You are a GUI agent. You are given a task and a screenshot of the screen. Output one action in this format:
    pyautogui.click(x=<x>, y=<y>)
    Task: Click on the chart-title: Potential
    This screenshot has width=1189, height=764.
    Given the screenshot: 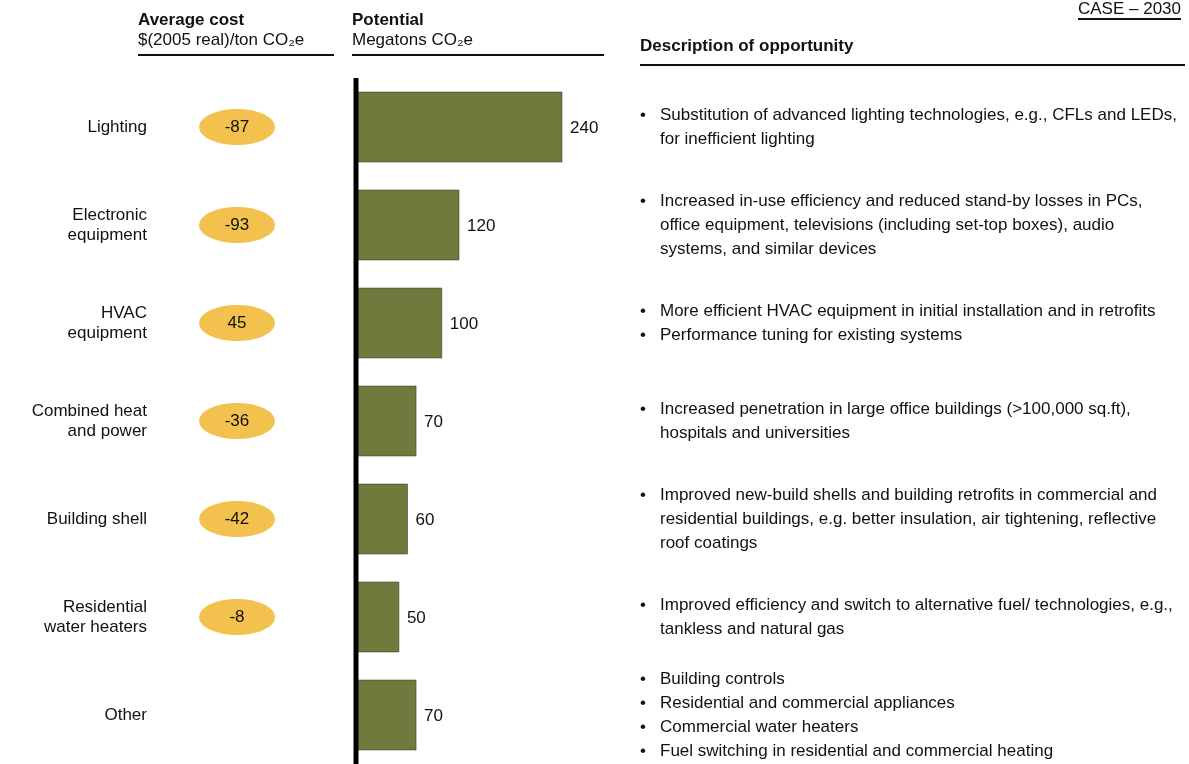 What is the action you would take?
    pyautogui.click(x=388, y=20)
    